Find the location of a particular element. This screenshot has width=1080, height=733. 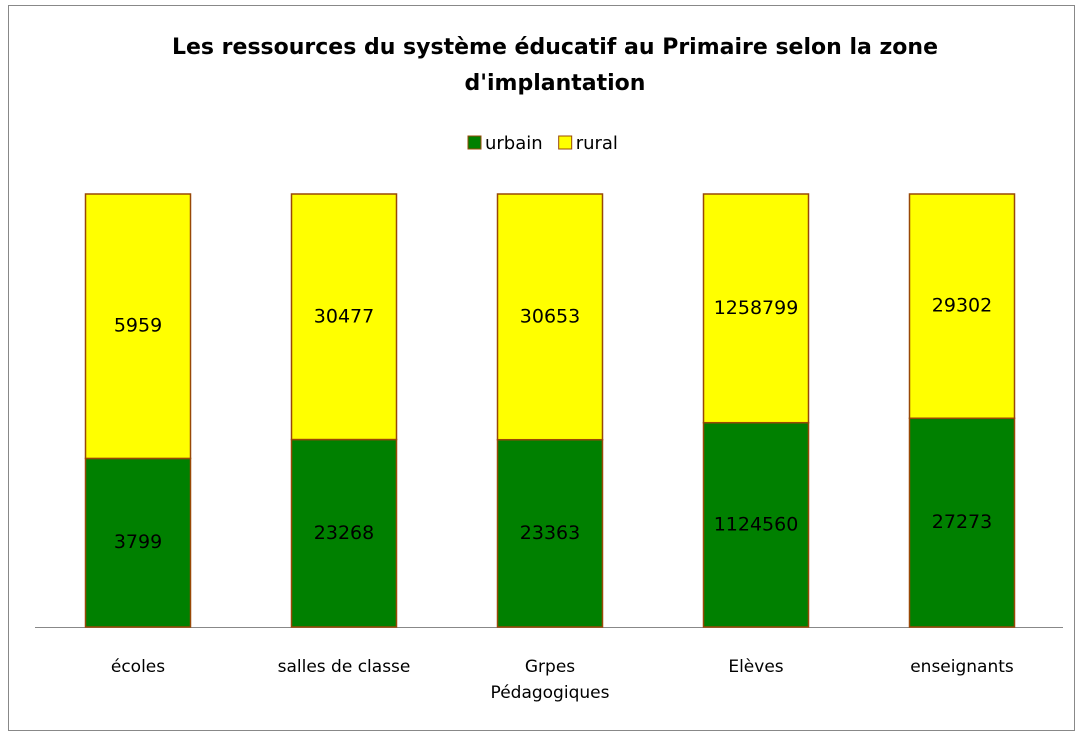

data-label: 30477 is located at coordinates (344, 316).